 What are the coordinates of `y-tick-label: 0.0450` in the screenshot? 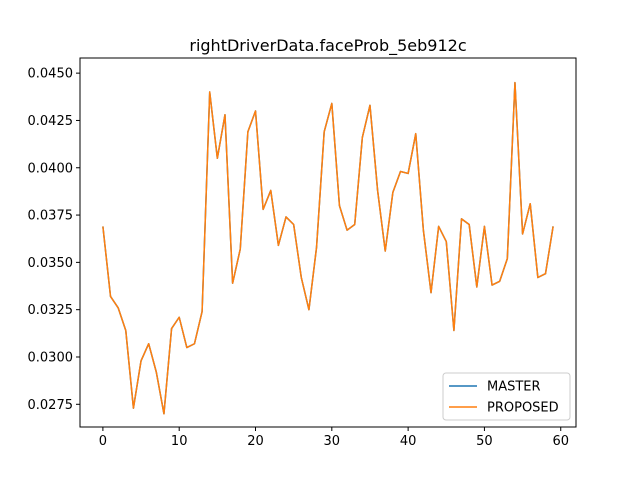 It's located at (51, 74).